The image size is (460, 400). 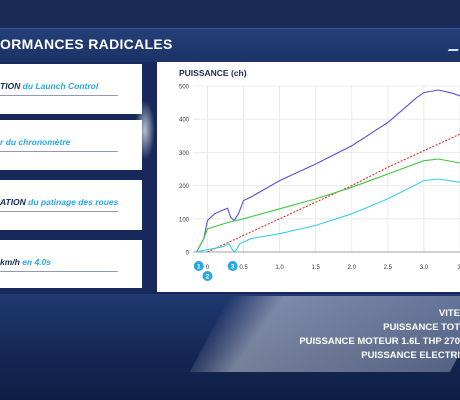 I want to click on feature-card-acceleration: km/h en 4.0s, so click(x=71, y=264).